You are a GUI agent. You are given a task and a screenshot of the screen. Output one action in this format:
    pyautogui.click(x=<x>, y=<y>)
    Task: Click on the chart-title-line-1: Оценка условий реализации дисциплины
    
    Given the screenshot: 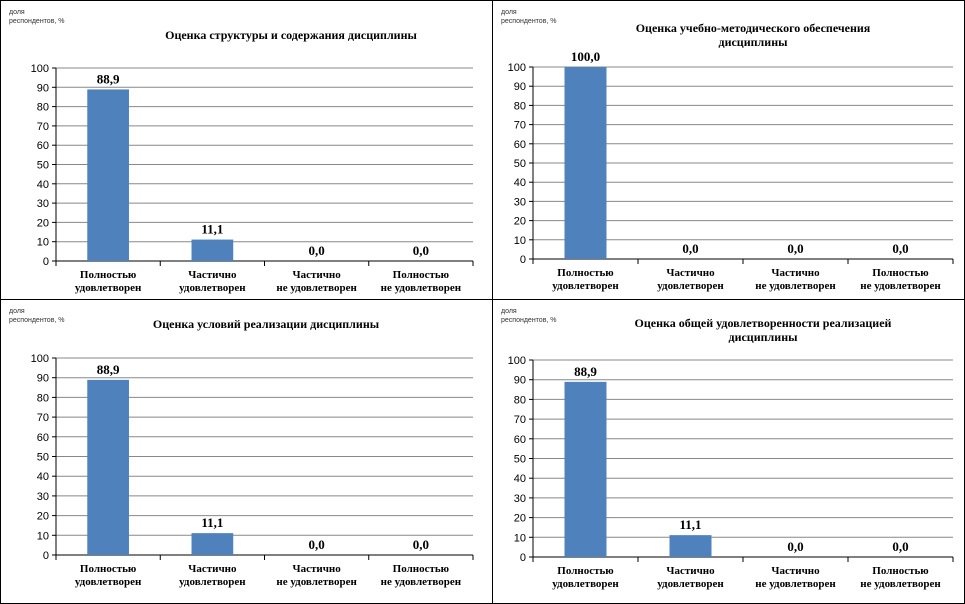 What is the action you would take?
    pyautogui.click(x=266, y=324)
    